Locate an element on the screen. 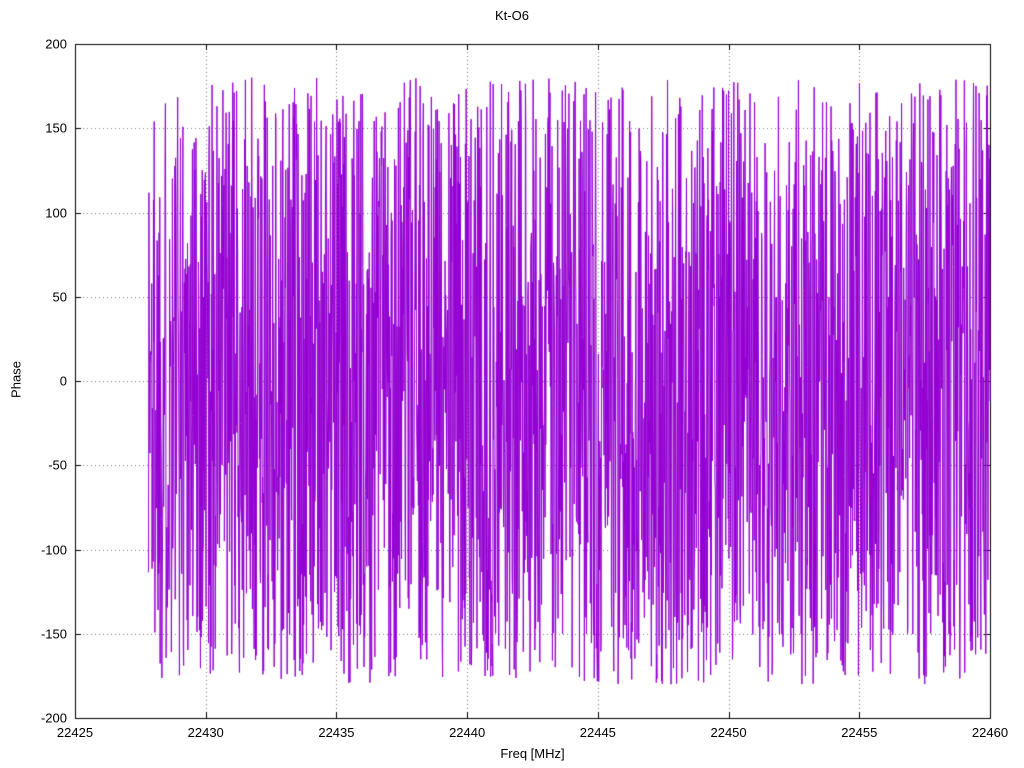  chart-title: Kt-O6 is located at coordinates (512, 15).